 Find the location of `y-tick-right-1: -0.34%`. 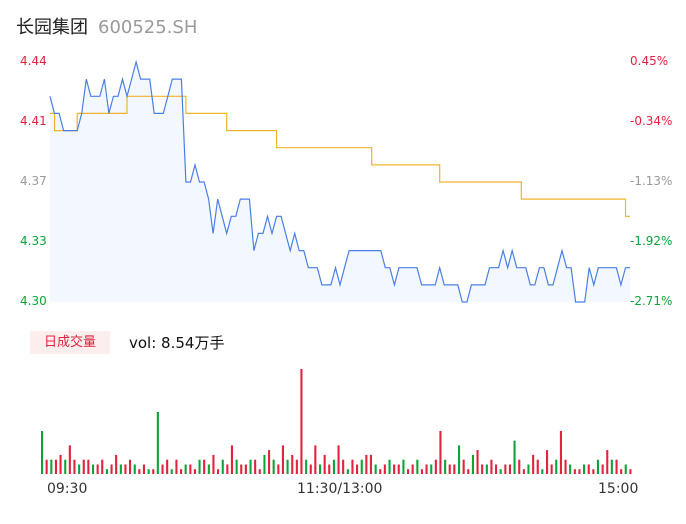

y-tick-right-1: -0.34% is located at coordinates (651, 121).